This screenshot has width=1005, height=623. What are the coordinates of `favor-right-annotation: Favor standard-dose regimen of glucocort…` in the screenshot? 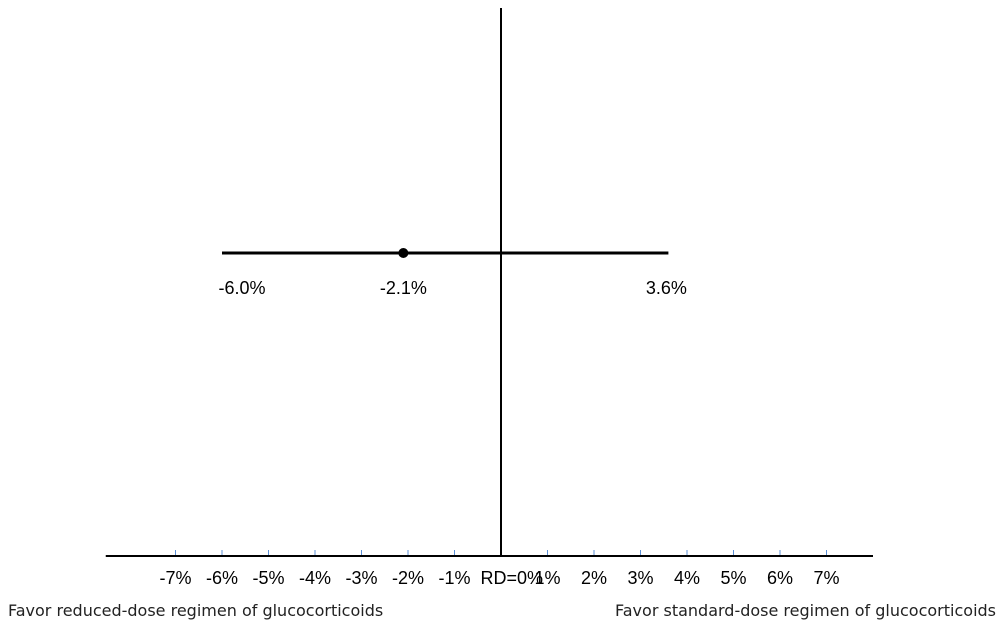 It's located at (805, 610).